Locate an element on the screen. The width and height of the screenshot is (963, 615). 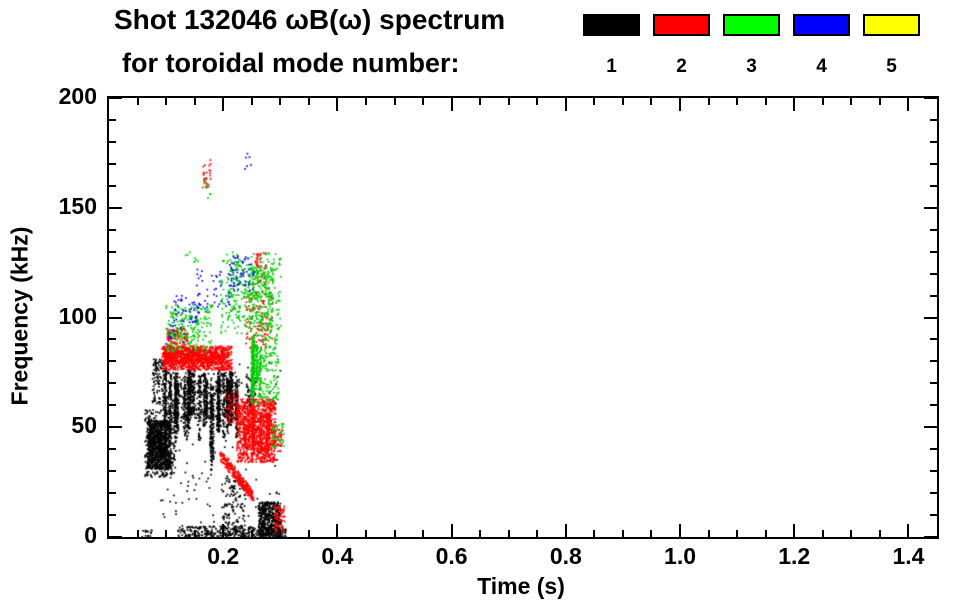
y-tick-label: 0 is located at coordinates (90, 535).